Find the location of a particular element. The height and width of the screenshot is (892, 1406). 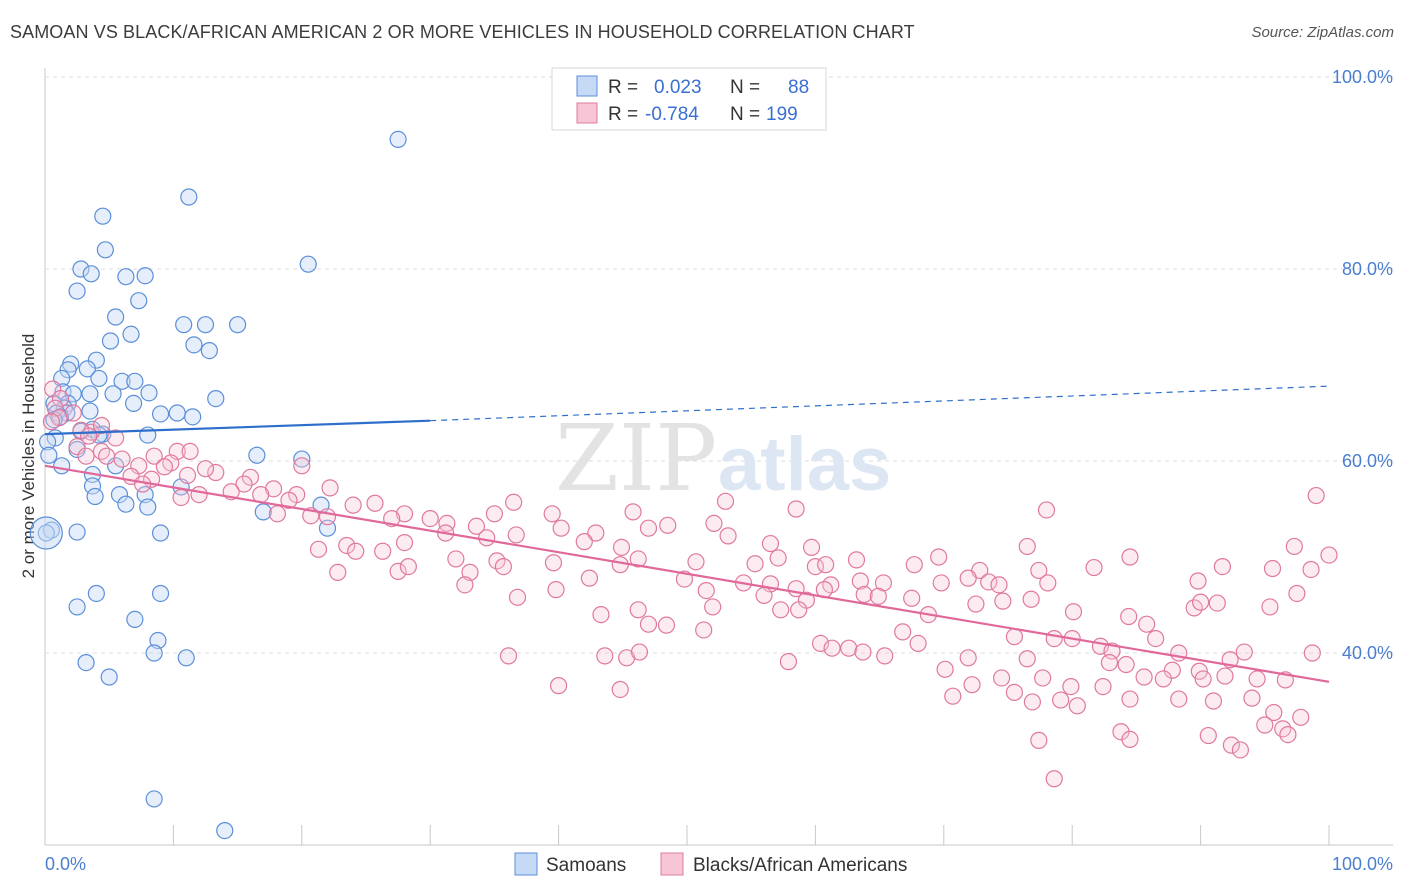

legend-swatch-samoans is located at coordinates (587, 86).